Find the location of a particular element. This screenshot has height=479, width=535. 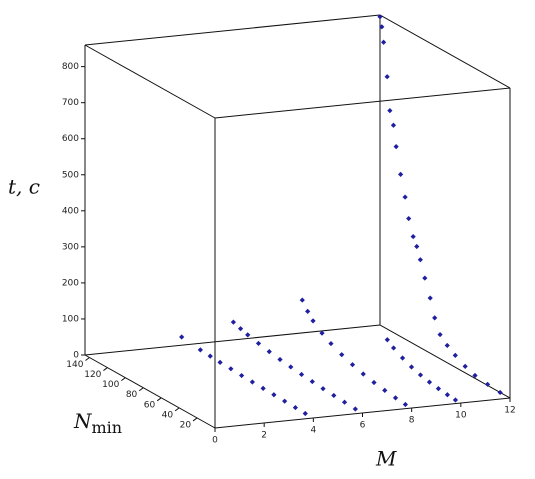

y-axis-label-main: N is located at coordinates (83, 421).